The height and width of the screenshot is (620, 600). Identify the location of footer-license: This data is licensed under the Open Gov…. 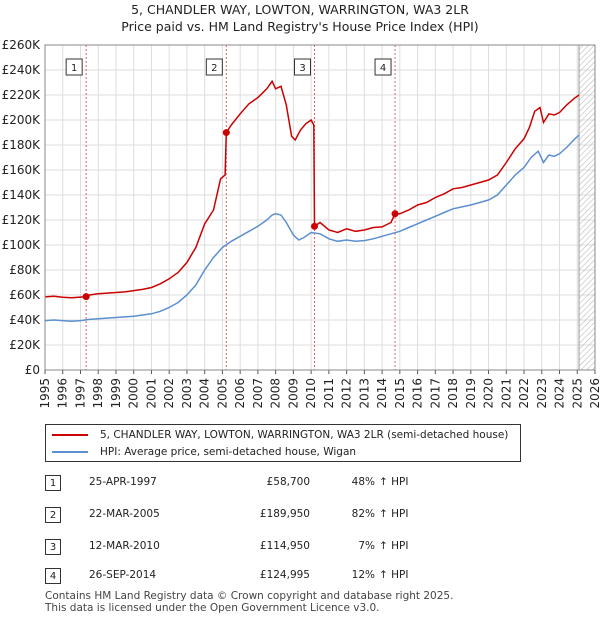
(212, 608).